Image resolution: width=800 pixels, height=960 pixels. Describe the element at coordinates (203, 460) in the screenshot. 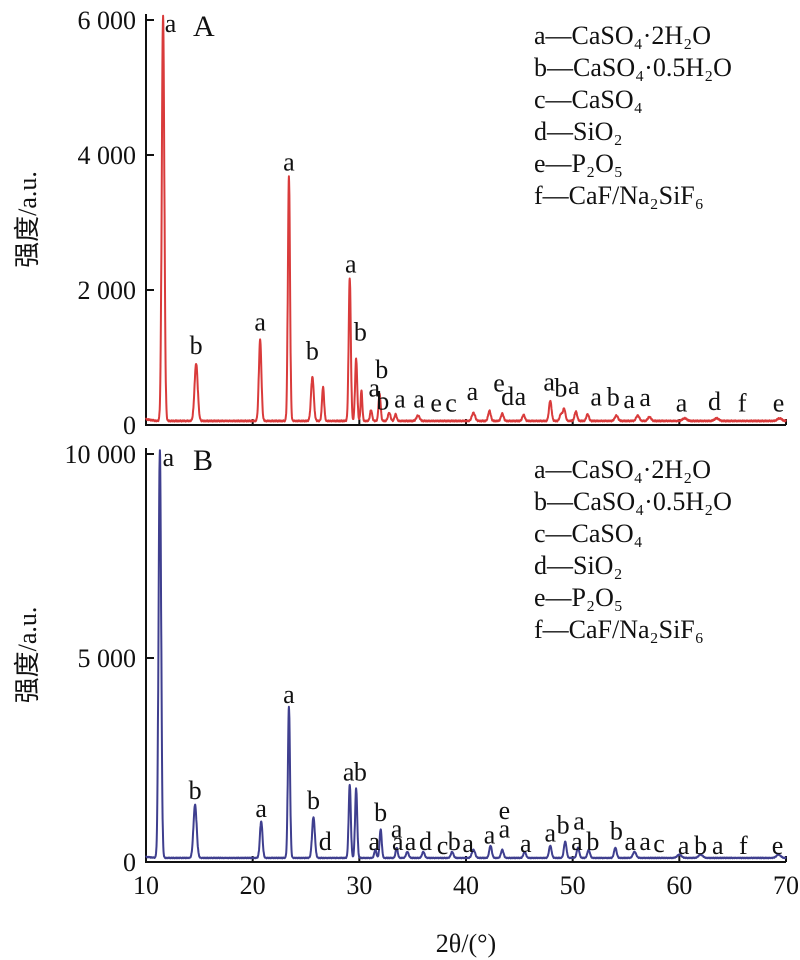

I see `panel-label: B` at that location.